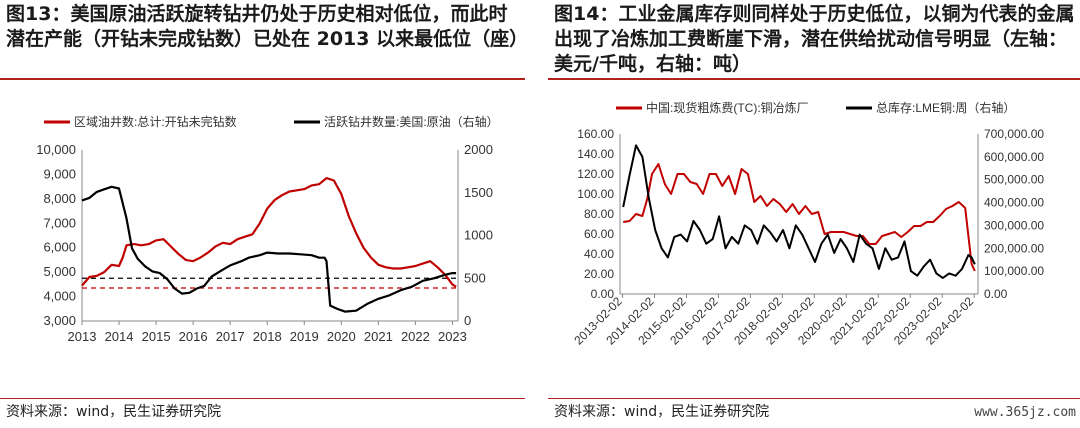 The width and height of the screenshot is (1080, 428). What do you see at coordinates (814, 79) in the screenshot?
I see `right-title-rule` at bounding box center [814, 79].